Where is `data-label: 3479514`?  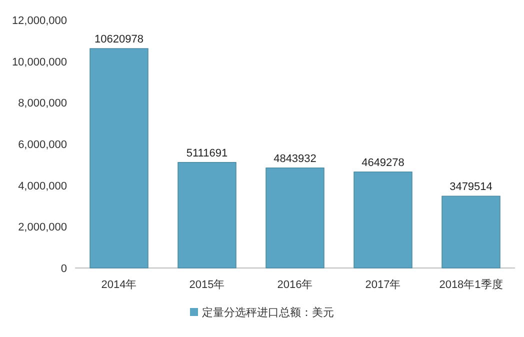
data-label: 3479514 is located at coordinates (471, 187).